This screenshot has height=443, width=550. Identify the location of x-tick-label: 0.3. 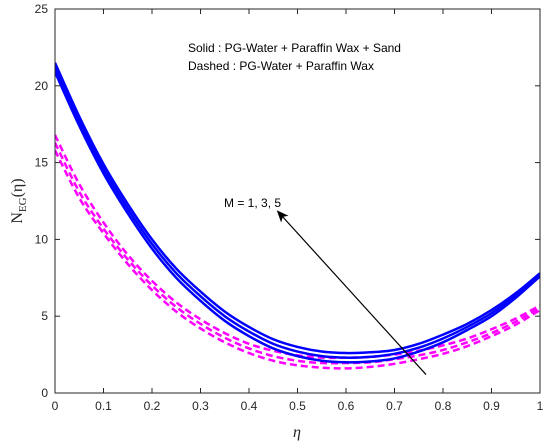
(200, 406).